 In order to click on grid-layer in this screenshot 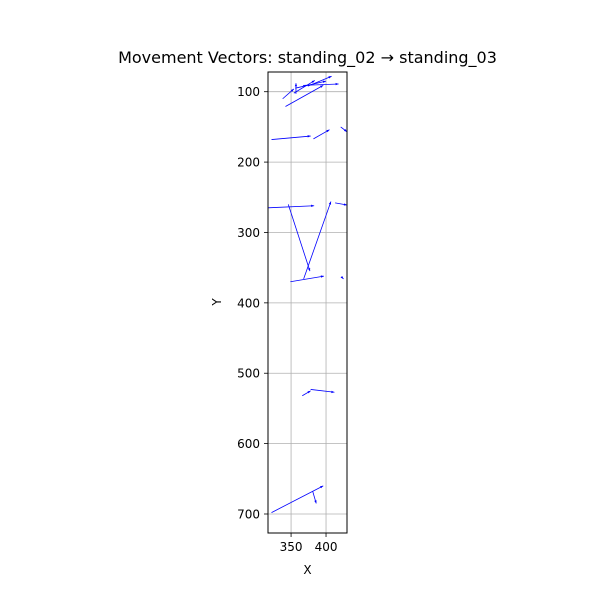, I will do `click(307, 302)`.